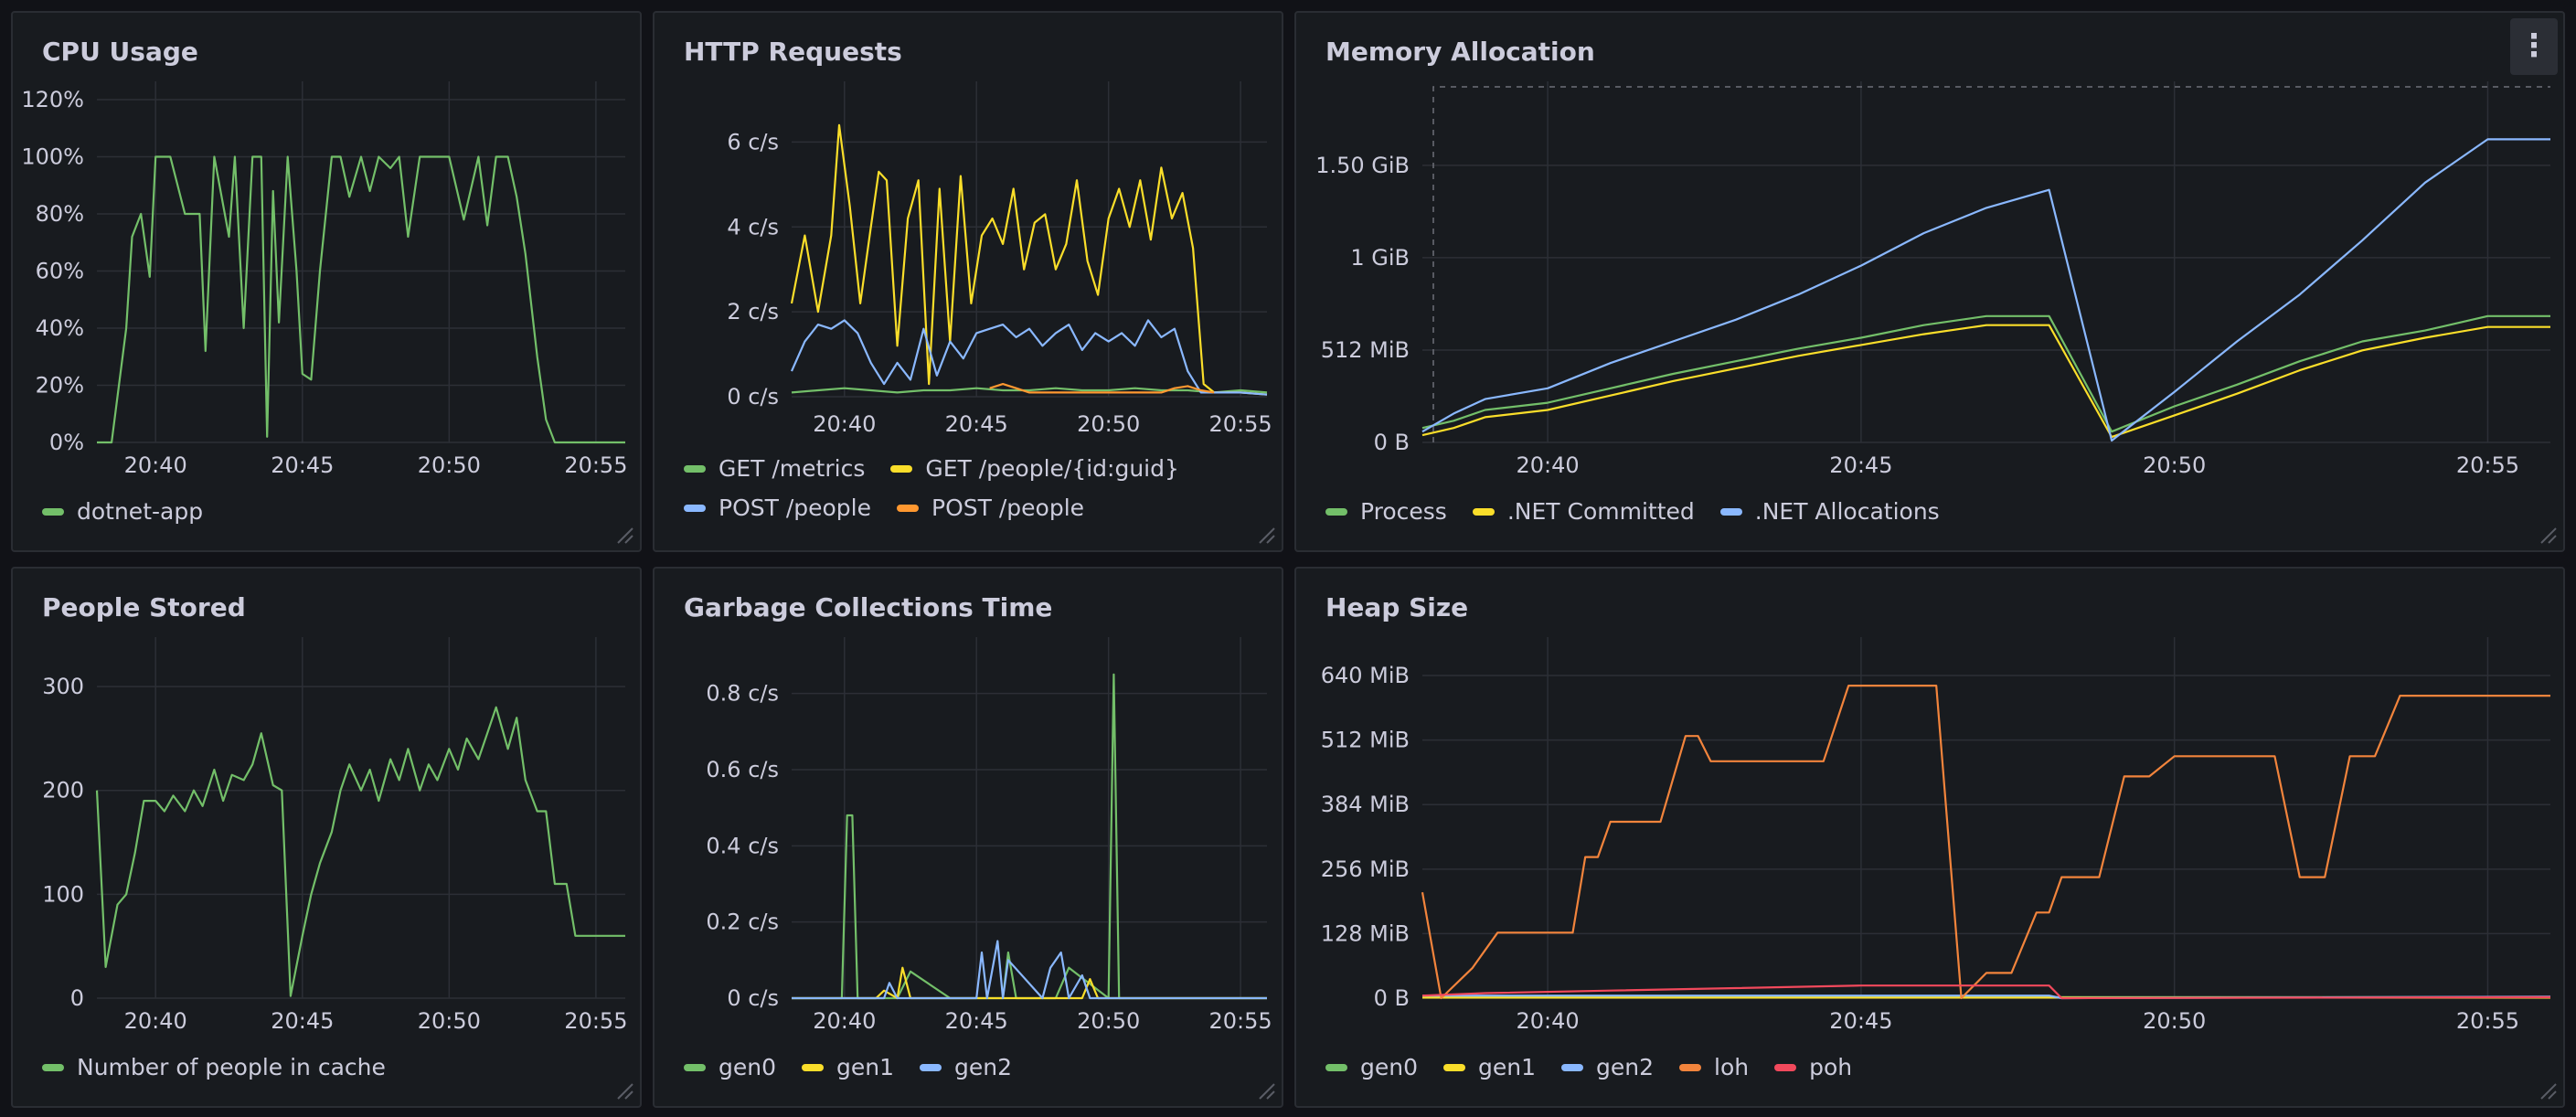  What do you see at coordinates (753, 397) in the screenshot?
I see `y-tick-label: 0 c/s` at bounding box center [753, 397].